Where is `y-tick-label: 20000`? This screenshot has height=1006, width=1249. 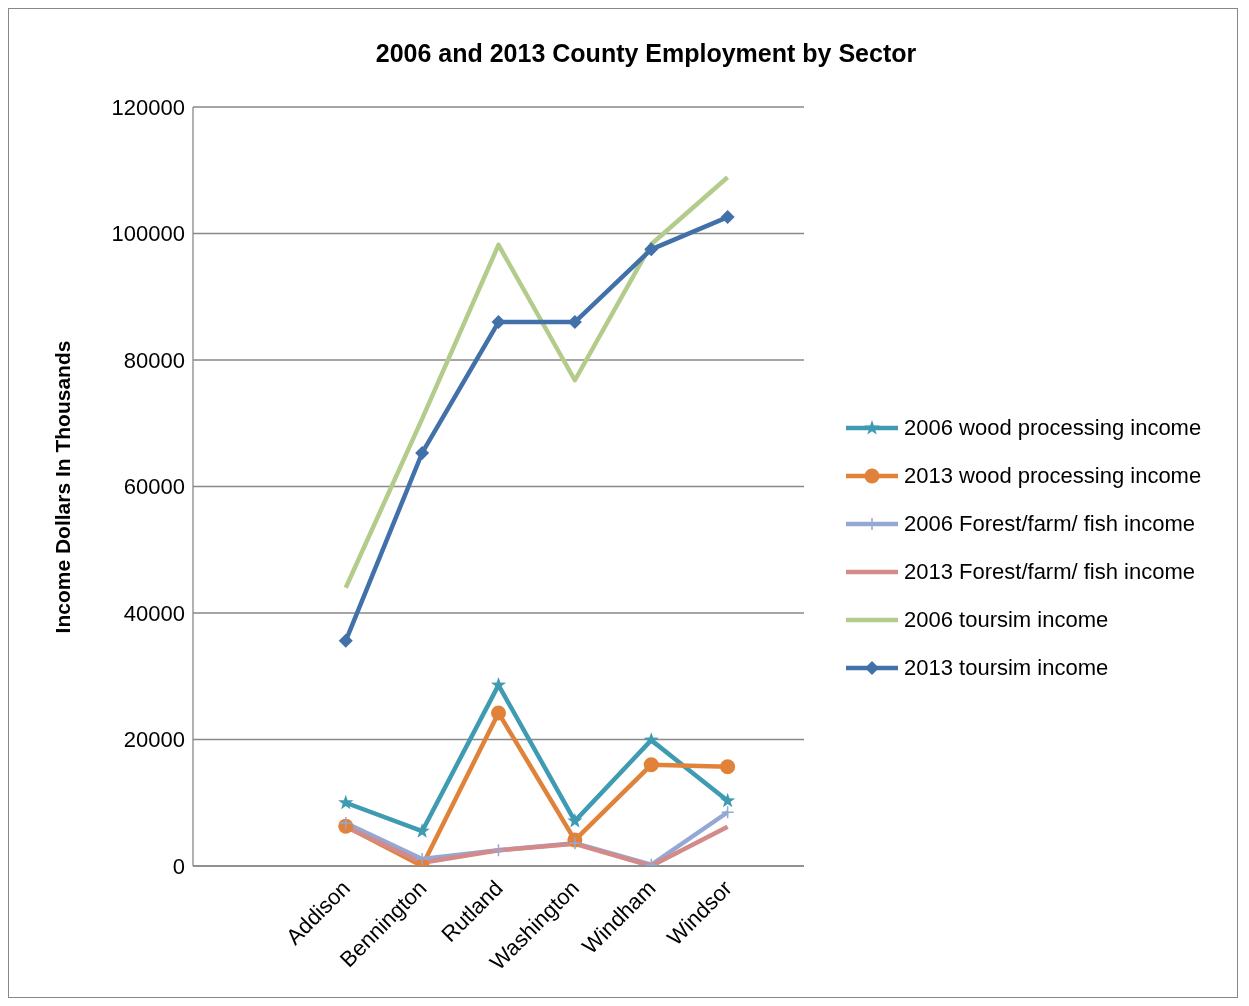 y-tick-label: 20000 is located at coordinates (154, 740).